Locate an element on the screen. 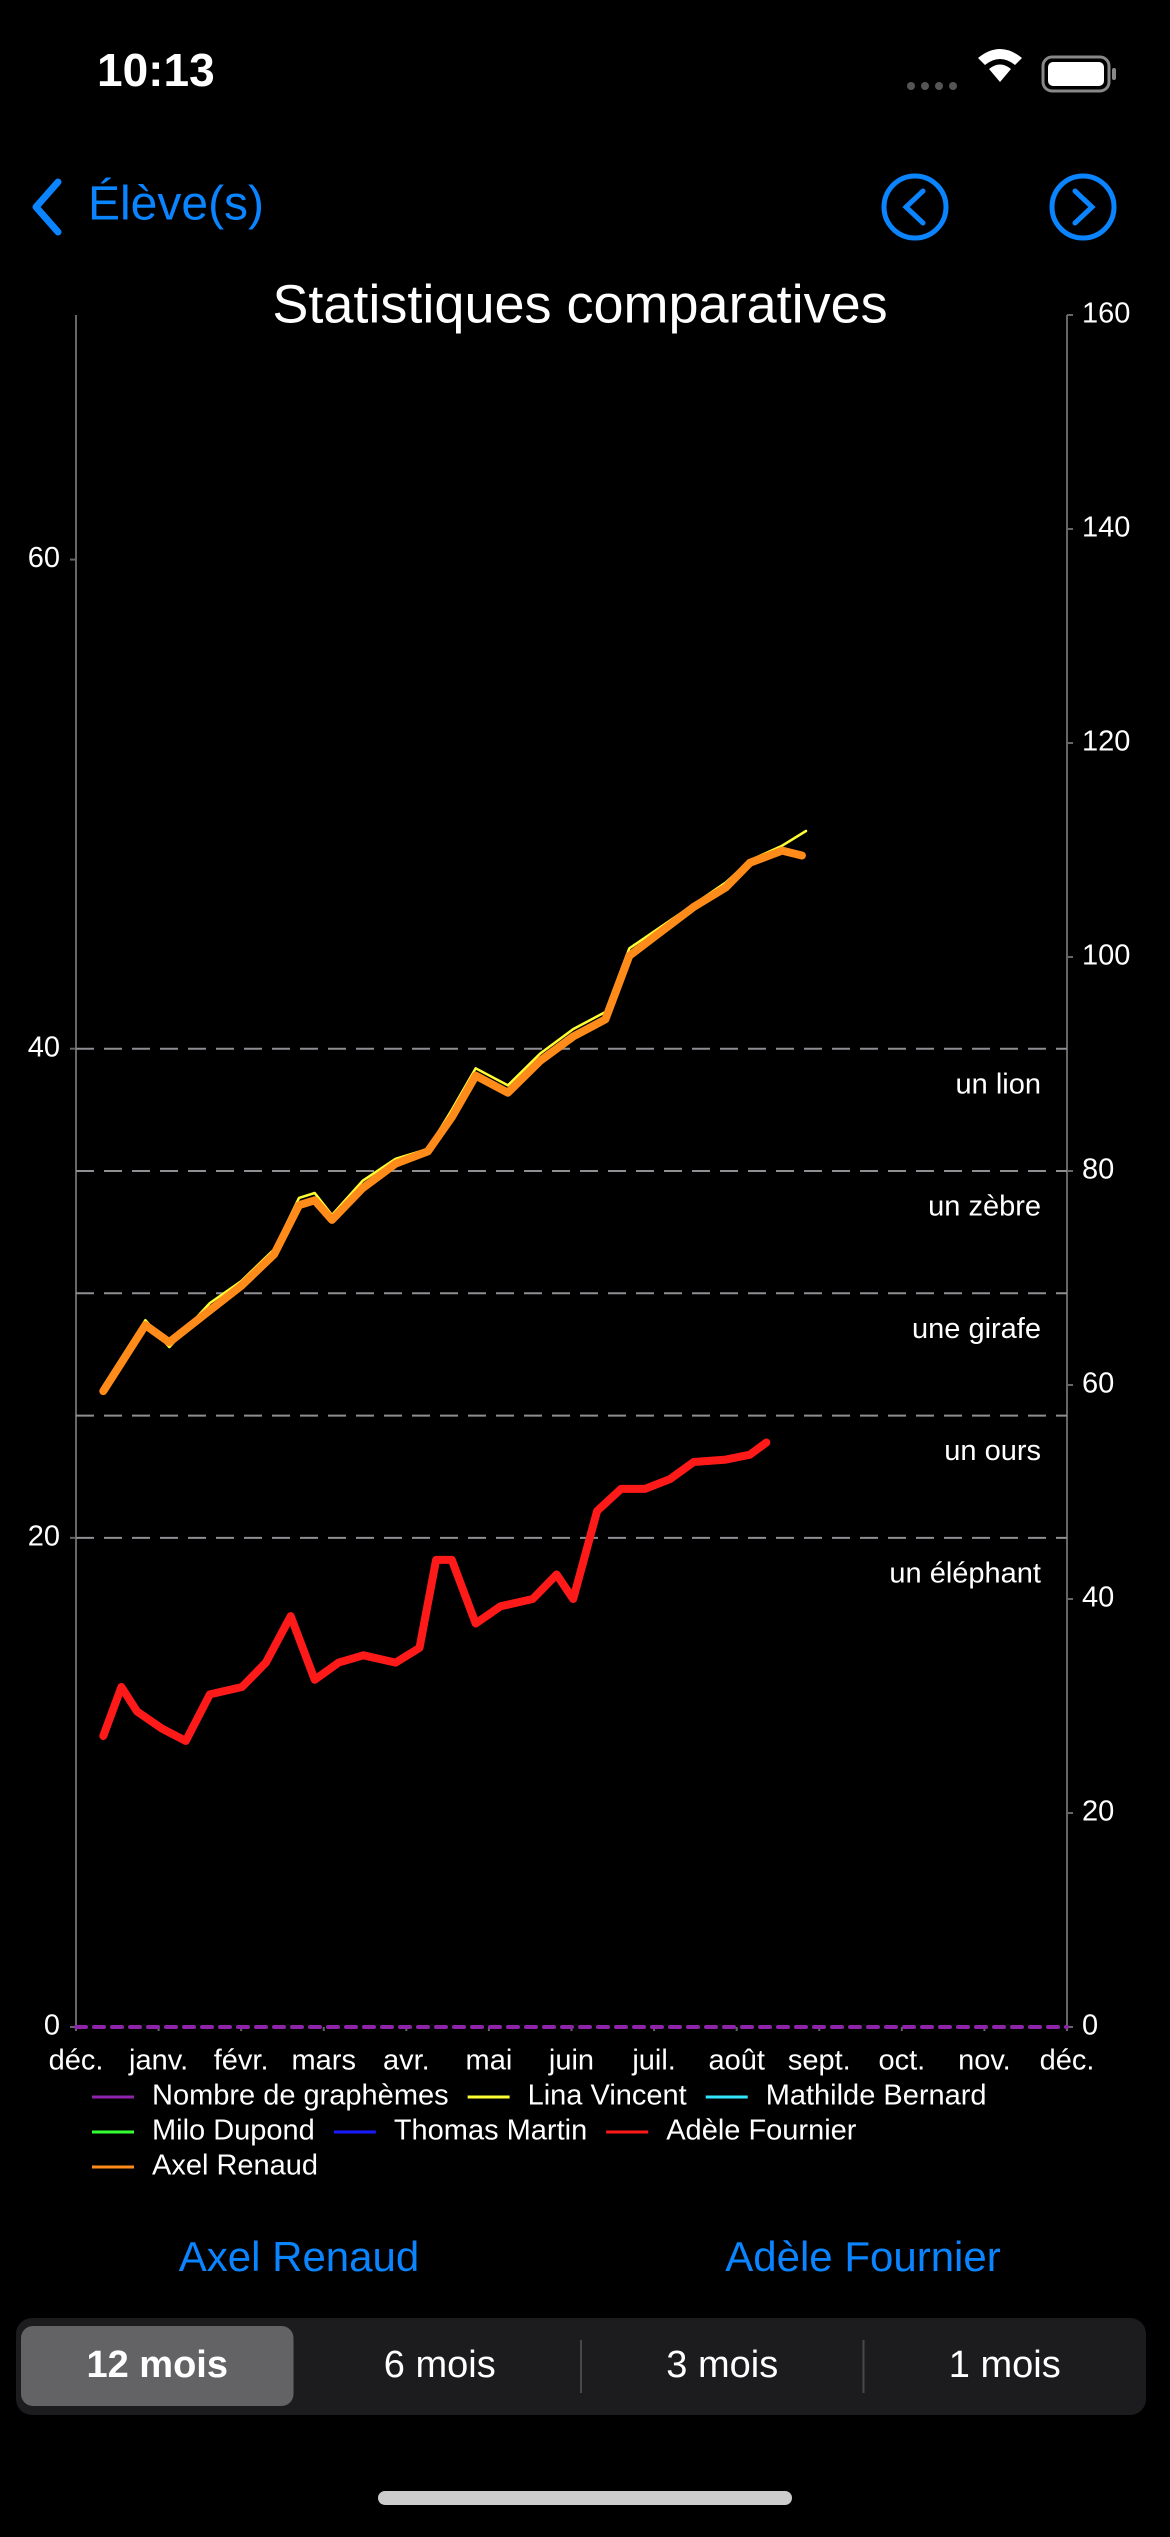  student-button: Adèle Fournier is located at coordinates (862, 2256).